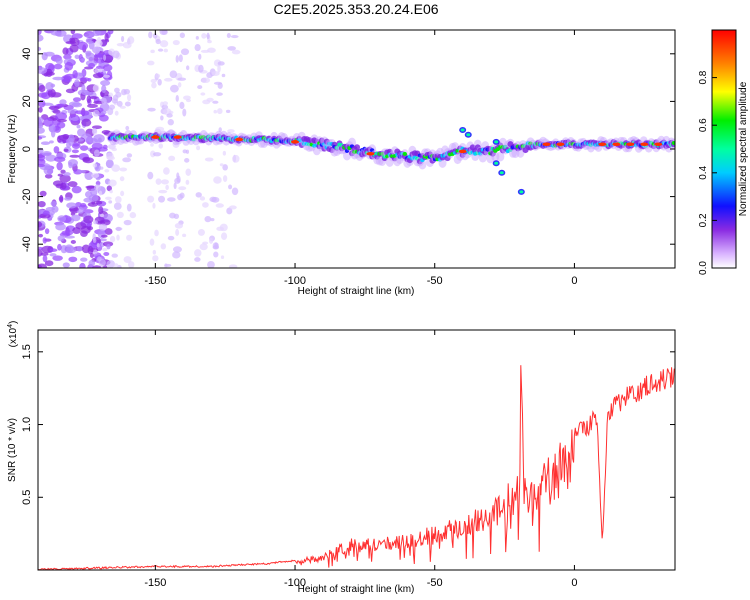 The height and width of the screenshot is (600, 750). What do you see at coordinates (703, 125) in the screenshot?
I see `colorbar-tick-label: 0.6` at bounding box center [703, 125].